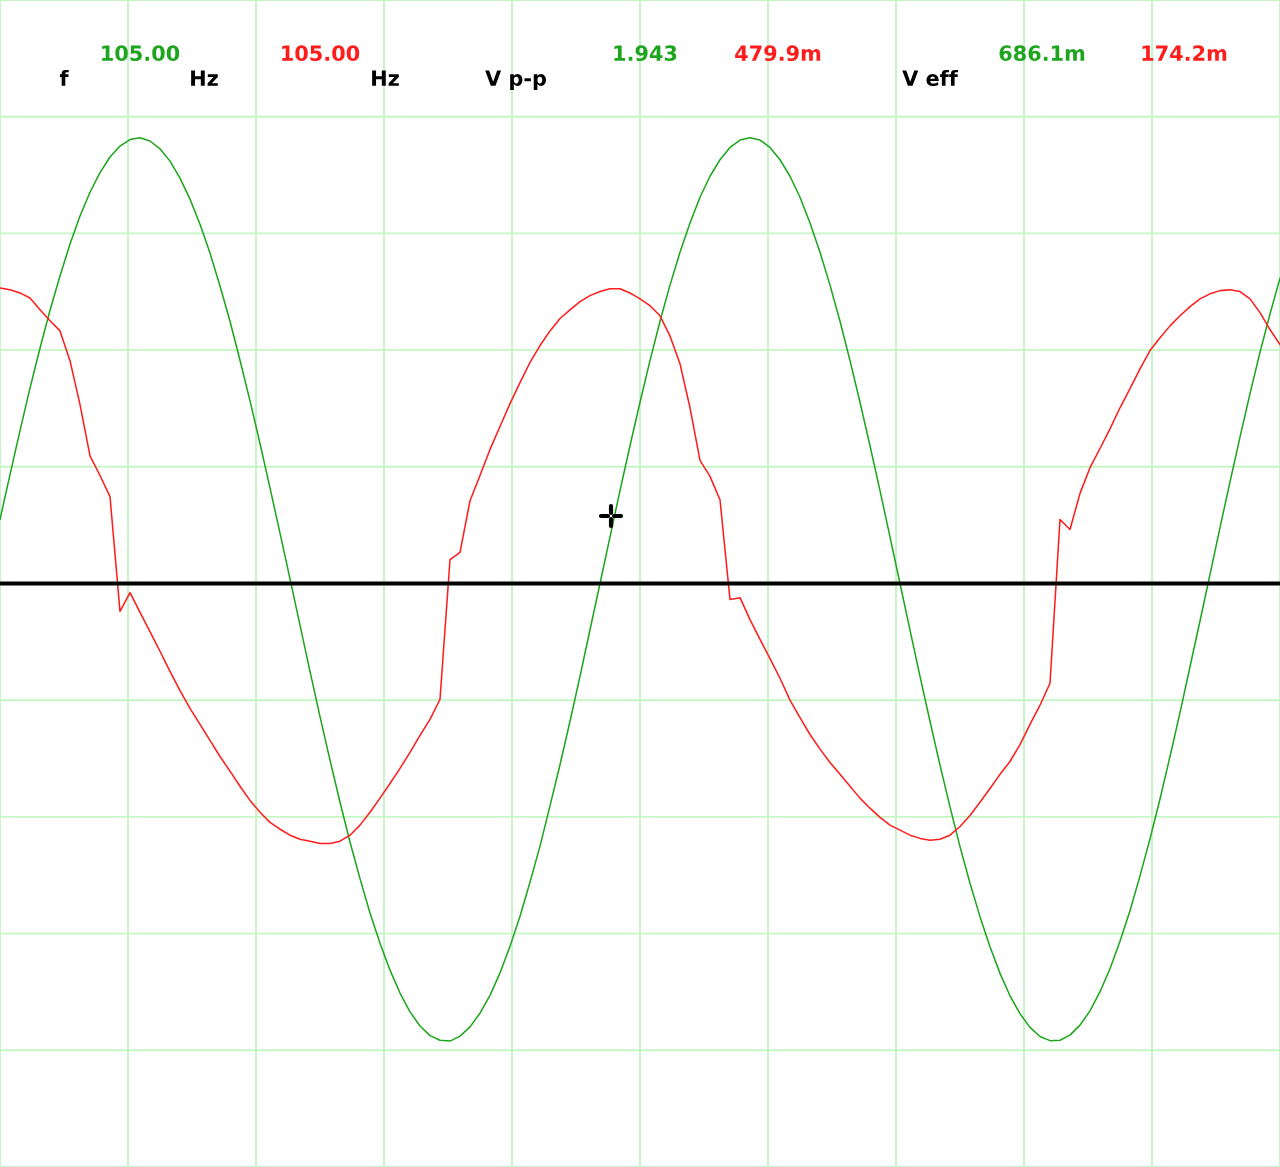 The width and height of the screenshot is (1280, 1167). I want to click on text: 686.1m, so click(1042, 53).